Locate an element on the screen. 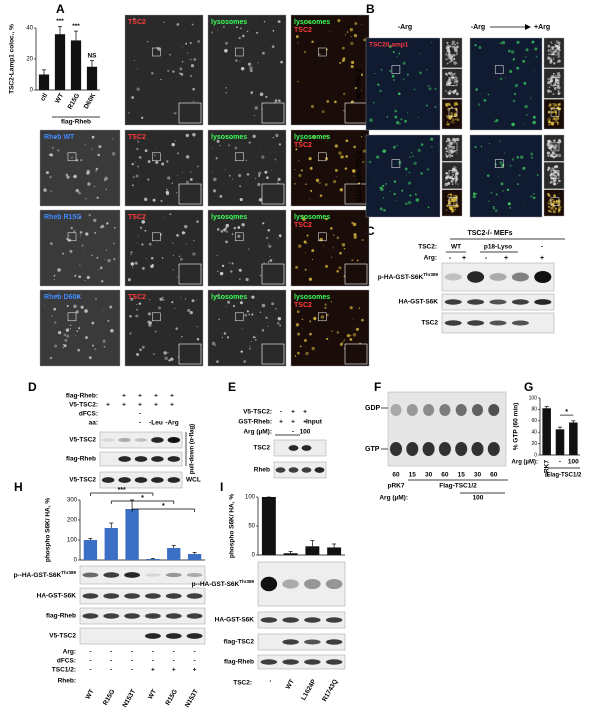 The width and height of the screenshot is (589, 727). channel-label: TSC2 is located at coordinates (137, 137).